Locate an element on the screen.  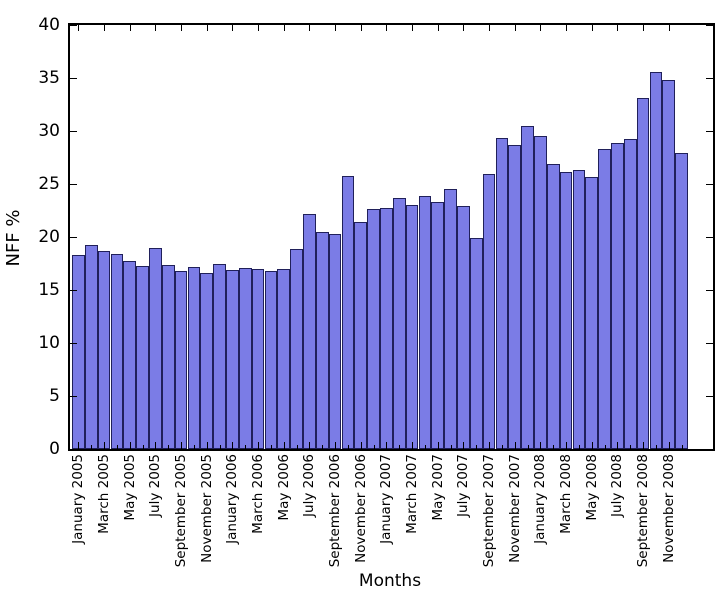
y-tick-label: 40 is located at coordinates (49, 25).